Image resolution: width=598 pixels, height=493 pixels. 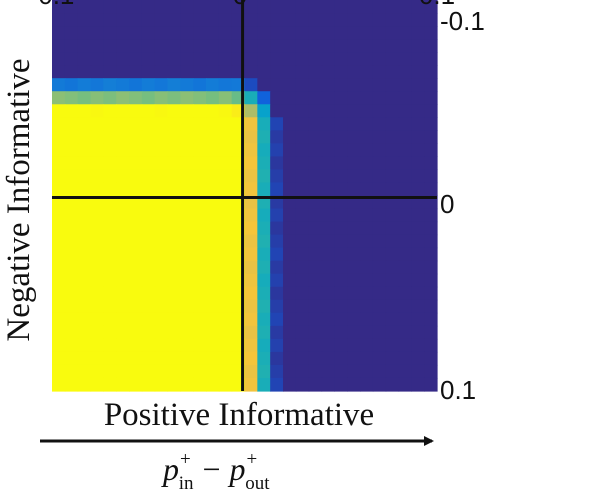 I want to click on math-sup1: +, so click(x=185, y=459).